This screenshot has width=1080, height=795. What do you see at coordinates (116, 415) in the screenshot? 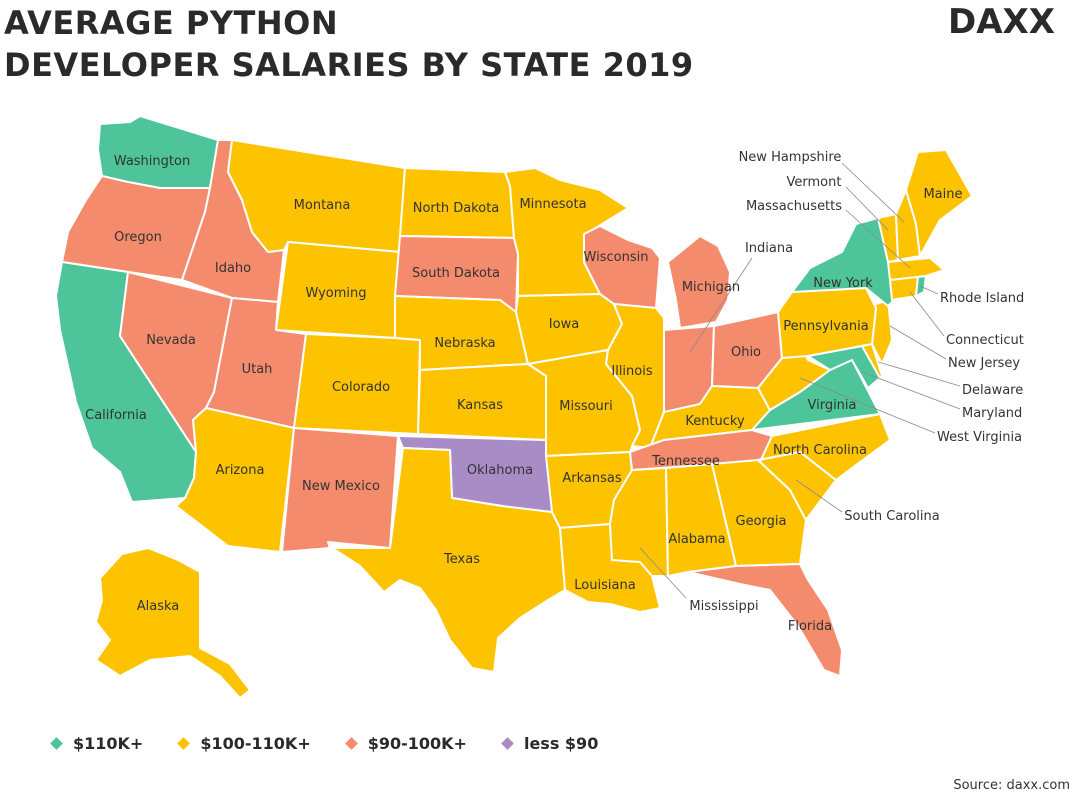
I see `state-label-california: California` at bounding box center [116, 415].